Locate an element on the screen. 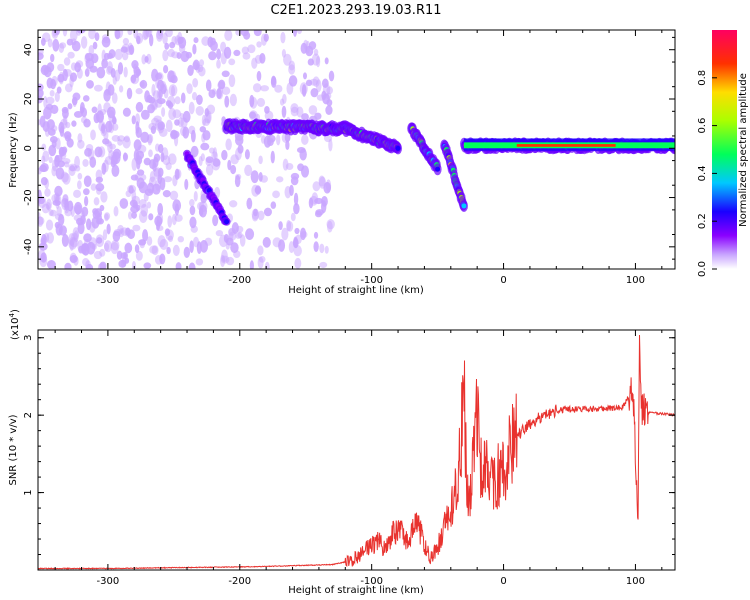 This screenshot has height=600, width=750. colorbar-tick-label: 0.8 is located at coordinates (702, 78).